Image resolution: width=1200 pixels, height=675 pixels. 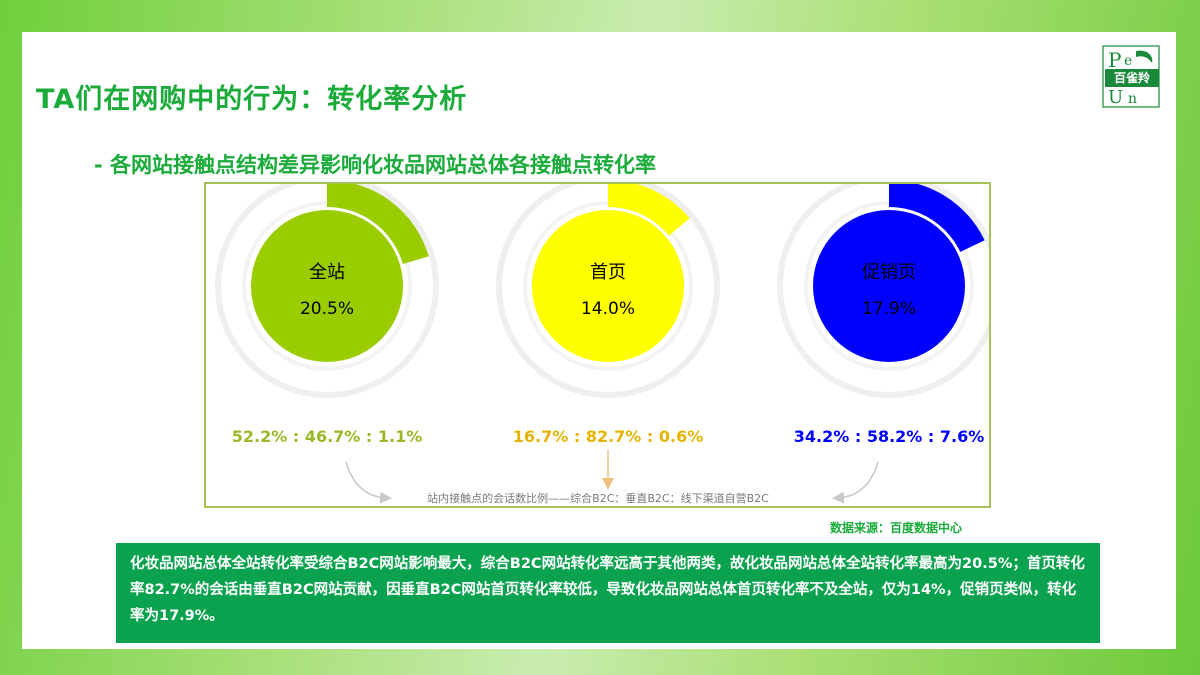 I want to click on svg-text: U, so click(x=1115, y=97).